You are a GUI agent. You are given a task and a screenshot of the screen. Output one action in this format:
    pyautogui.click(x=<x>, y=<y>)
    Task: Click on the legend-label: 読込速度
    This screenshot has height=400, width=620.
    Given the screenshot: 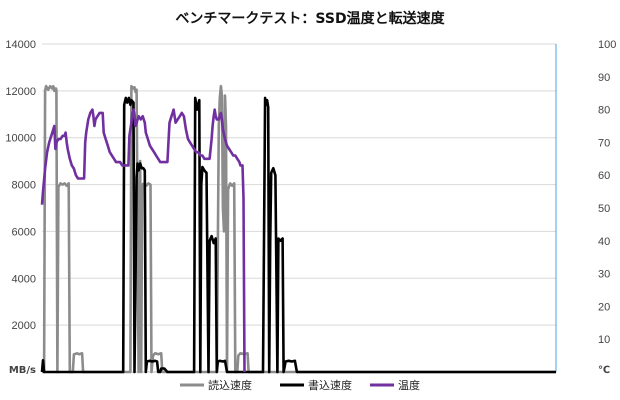 What is the action you would take?
    pyautogui.click(x=230, y=385)
    